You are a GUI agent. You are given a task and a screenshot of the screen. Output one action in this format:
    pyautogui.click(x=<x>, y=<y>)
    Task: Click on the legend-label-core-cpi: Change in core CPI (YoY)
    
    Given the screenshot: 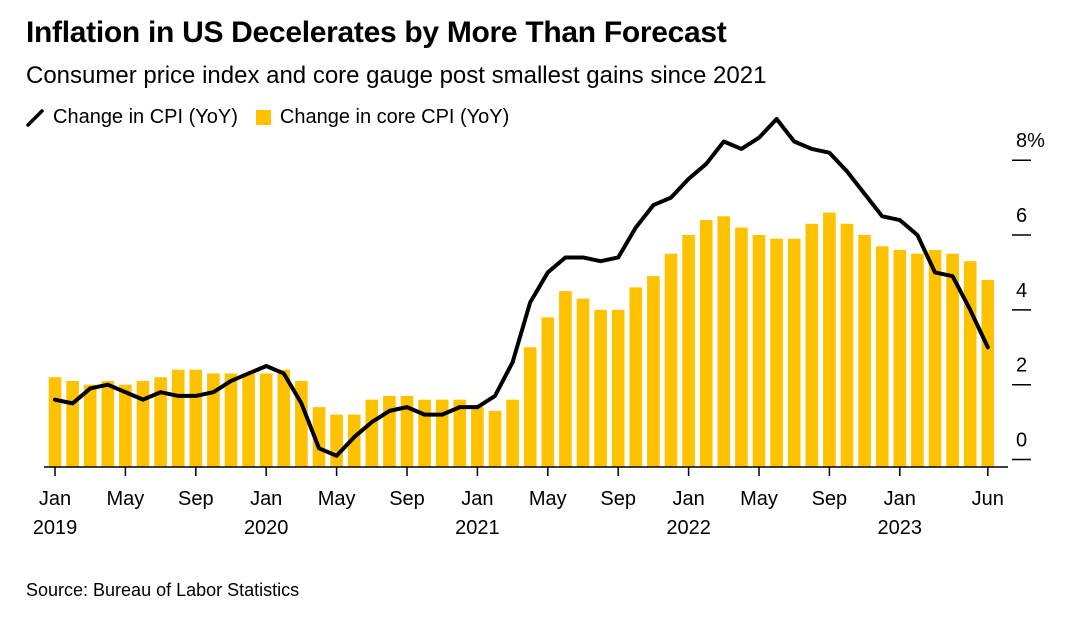 What is the action you would take?
    pyautogui.click(x=394, y=117)
    